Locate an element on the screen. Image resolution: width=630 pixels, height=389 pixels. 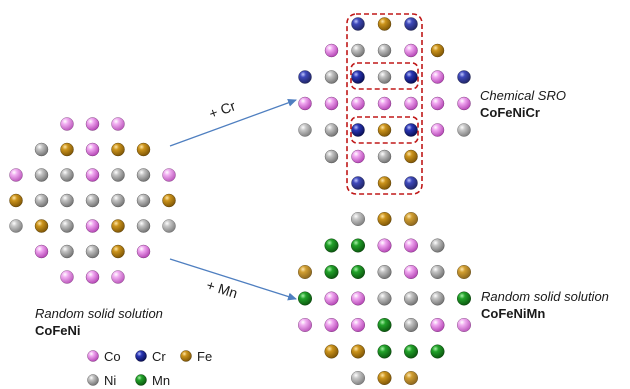
left-atom-grid is located at coordinates (92, 200).